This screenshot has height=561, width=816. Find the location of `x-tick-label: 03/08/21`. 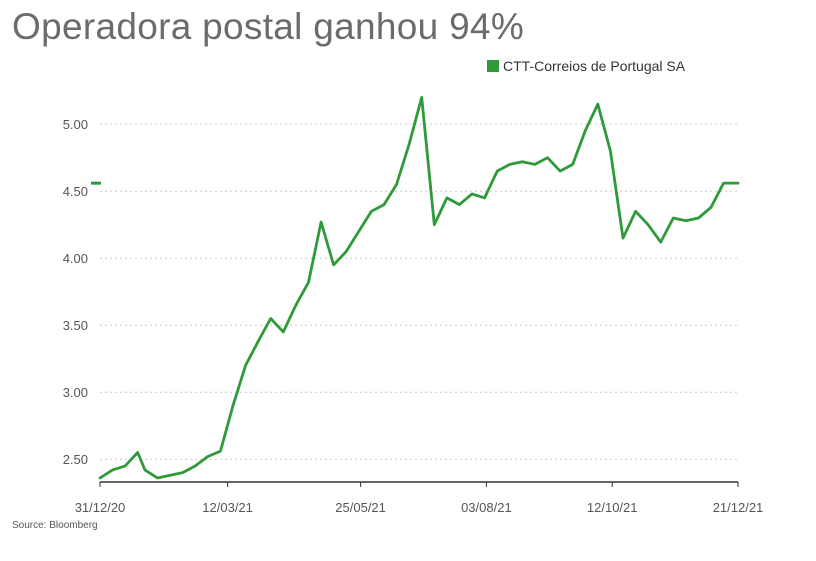

x-tick-label: 03/08/21 is located at coordinates (486, 507).